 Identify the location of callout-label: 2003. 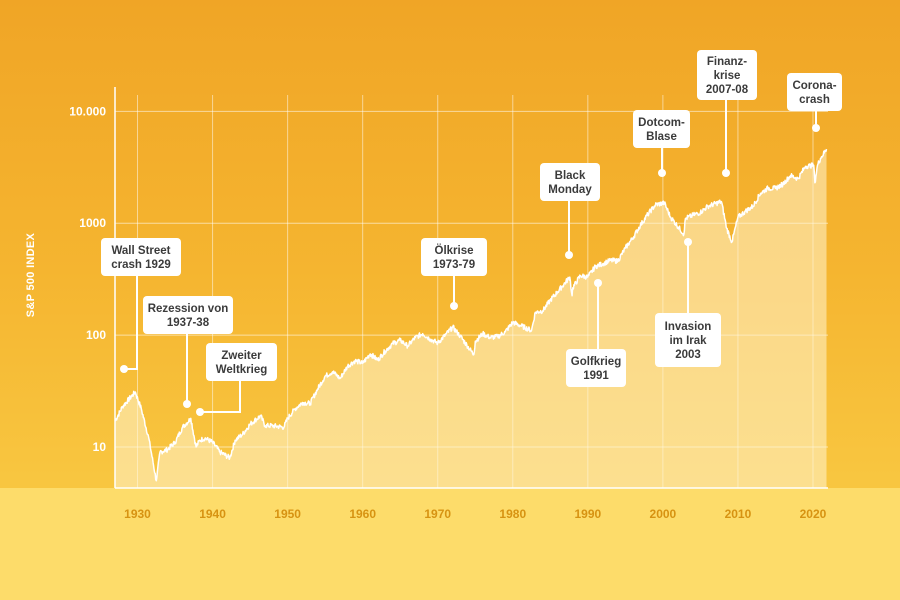
(688, 355).